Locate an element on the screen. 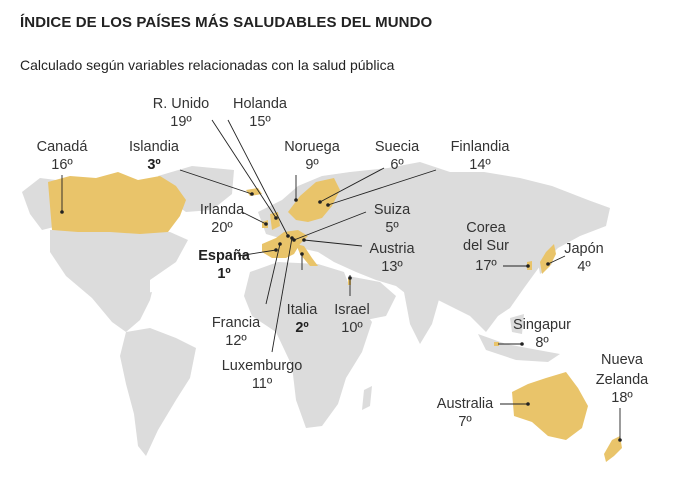  label-francia-name: Francia is located at coordinates (236, 323).